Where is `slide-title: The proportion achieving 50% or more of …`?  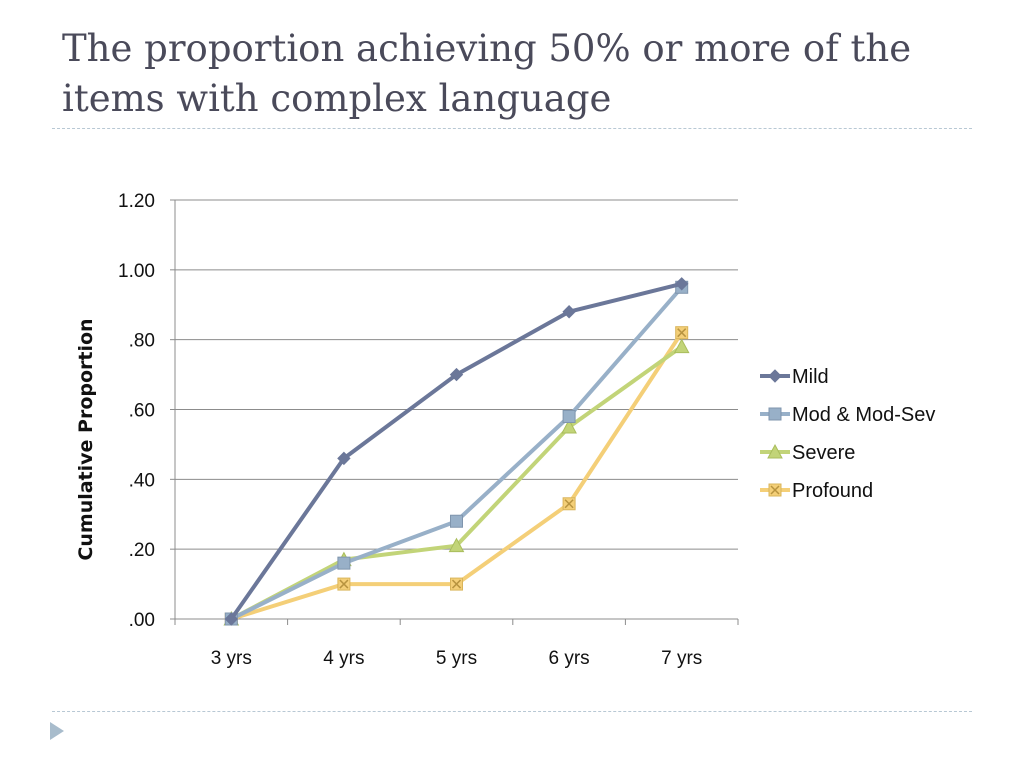
slide-title: The proportion achieving 50% or more of … is located at coordinates (487, 73).